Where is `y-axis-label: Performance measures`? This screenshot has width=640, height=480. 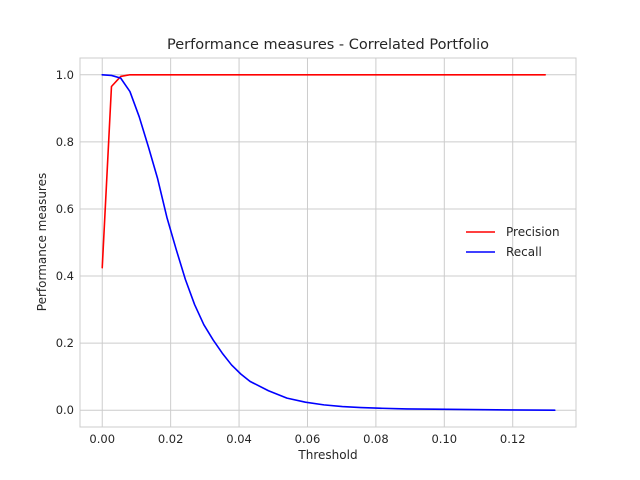
y-axis-label: Performance measures is located at coordinates (42, 242).